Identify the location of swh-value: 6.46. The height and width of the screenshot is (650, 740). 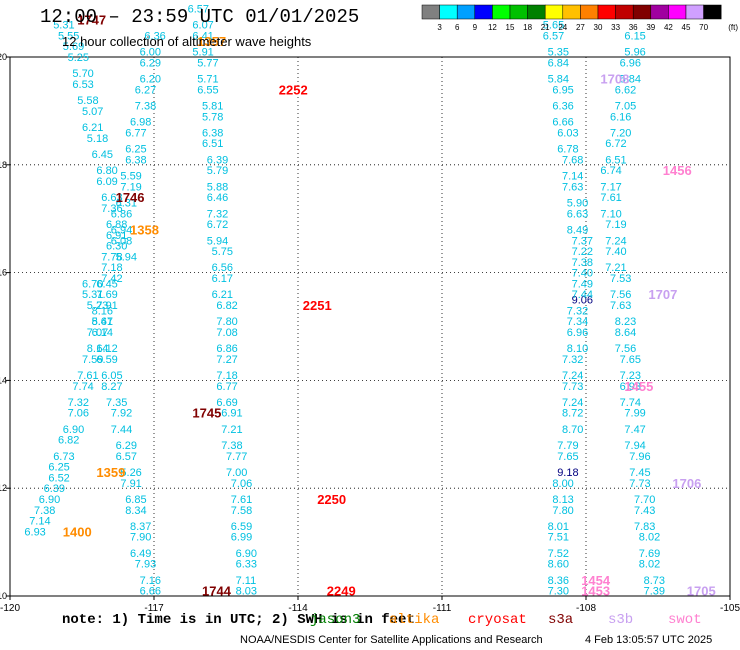
(217, 198).